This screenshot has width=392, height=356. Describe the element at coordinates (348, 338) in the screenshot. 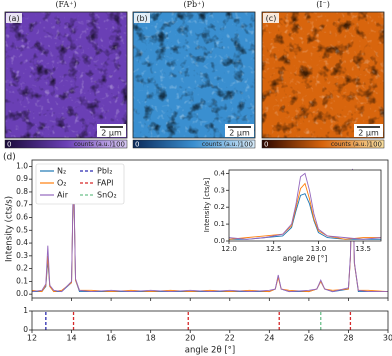

I see `x-tick-label: 28` at that location.